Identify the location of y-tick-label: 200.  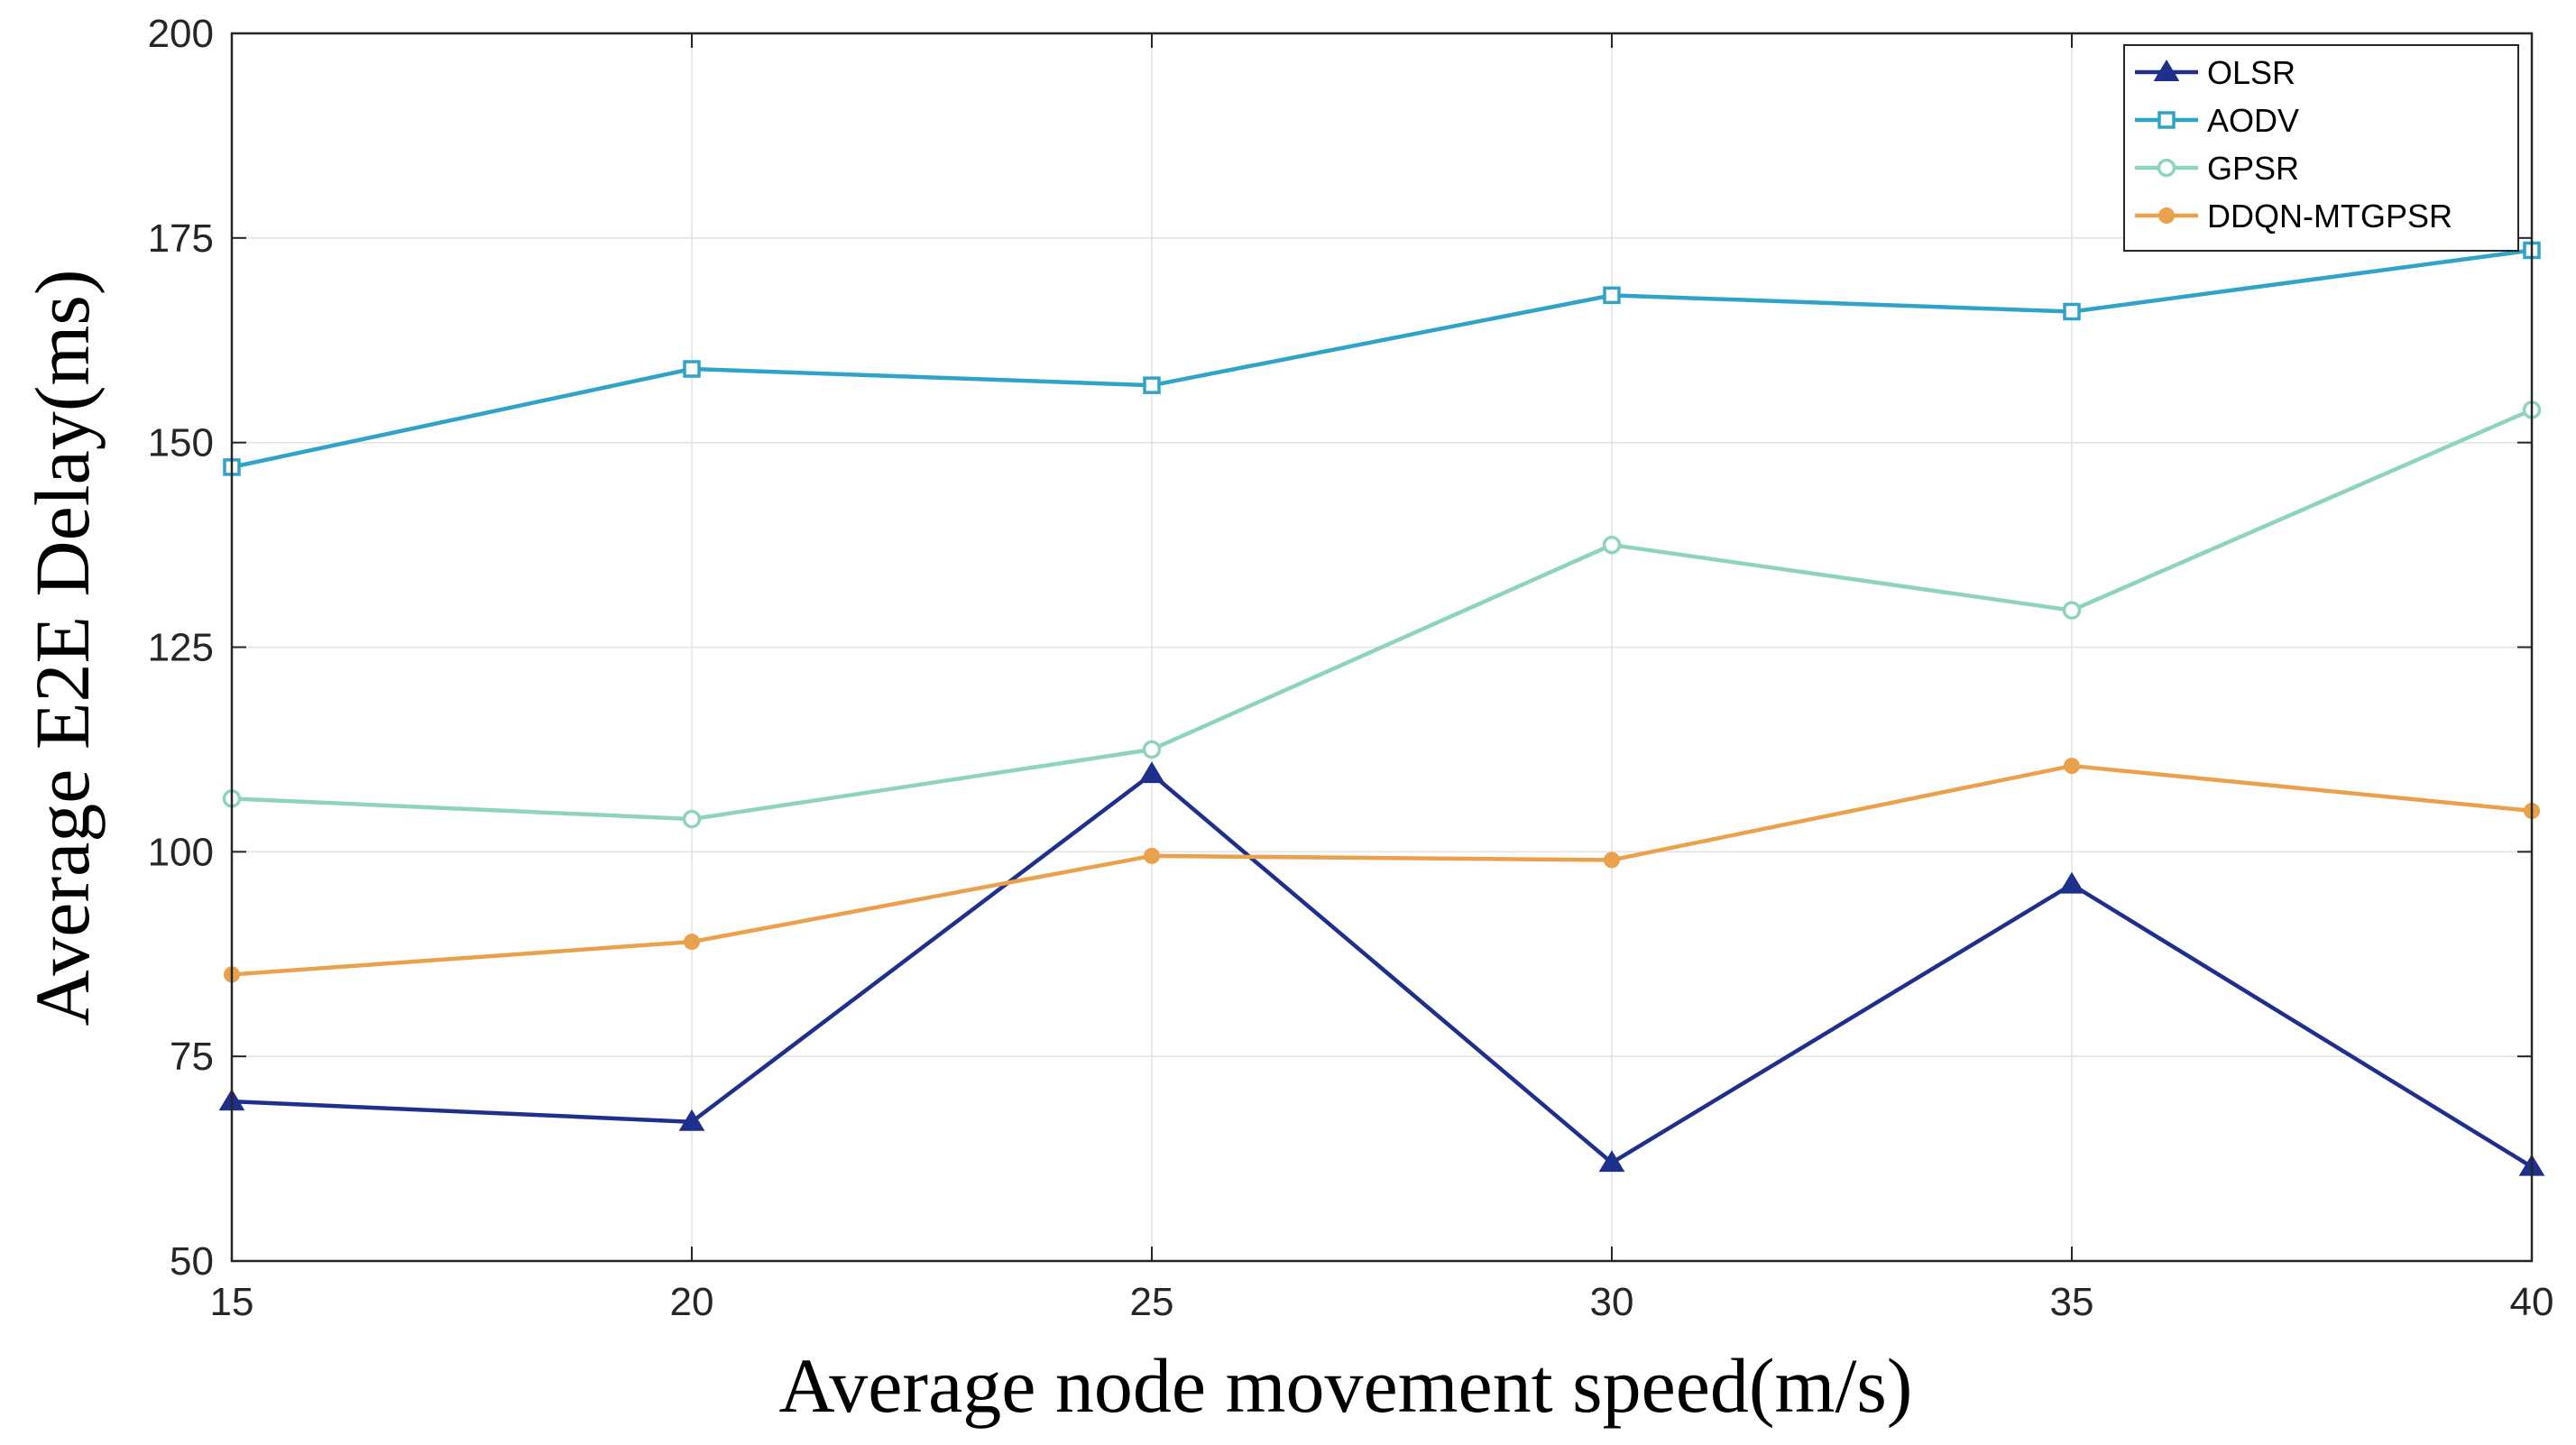
(181, 34).